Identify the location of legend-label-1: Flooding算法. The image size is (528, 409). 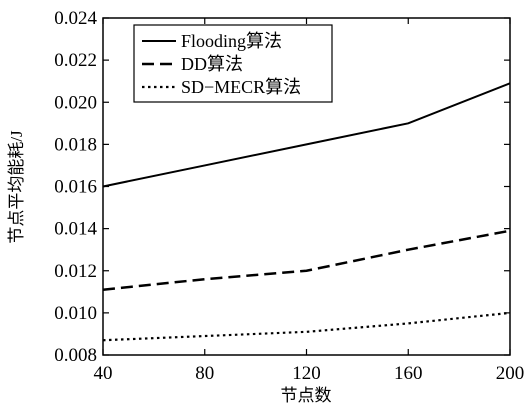
(231, 41).